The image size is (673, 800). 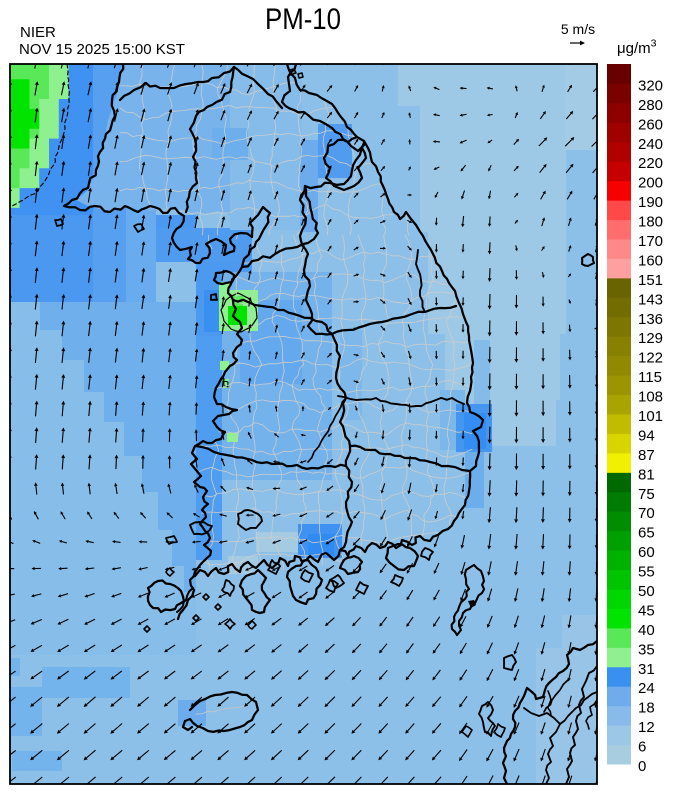 What do you see at coordinates (642, 766) in the screenshot?
I see `svg-text: 0` at bounding box center [642, 766].